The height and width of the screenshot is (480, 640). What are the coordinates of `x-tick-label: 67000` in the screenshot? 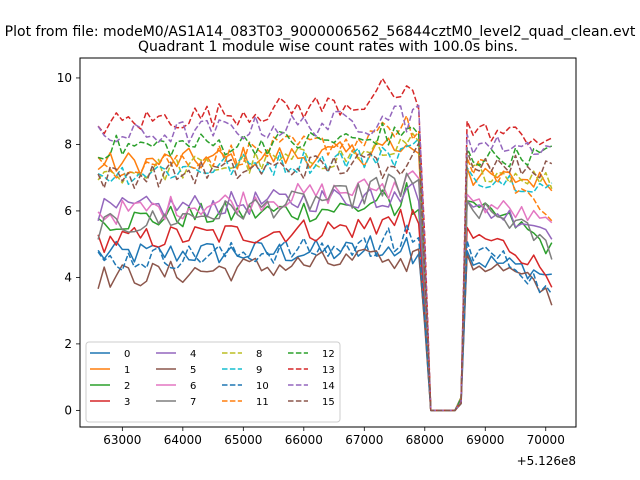 It's located at (364, 440).